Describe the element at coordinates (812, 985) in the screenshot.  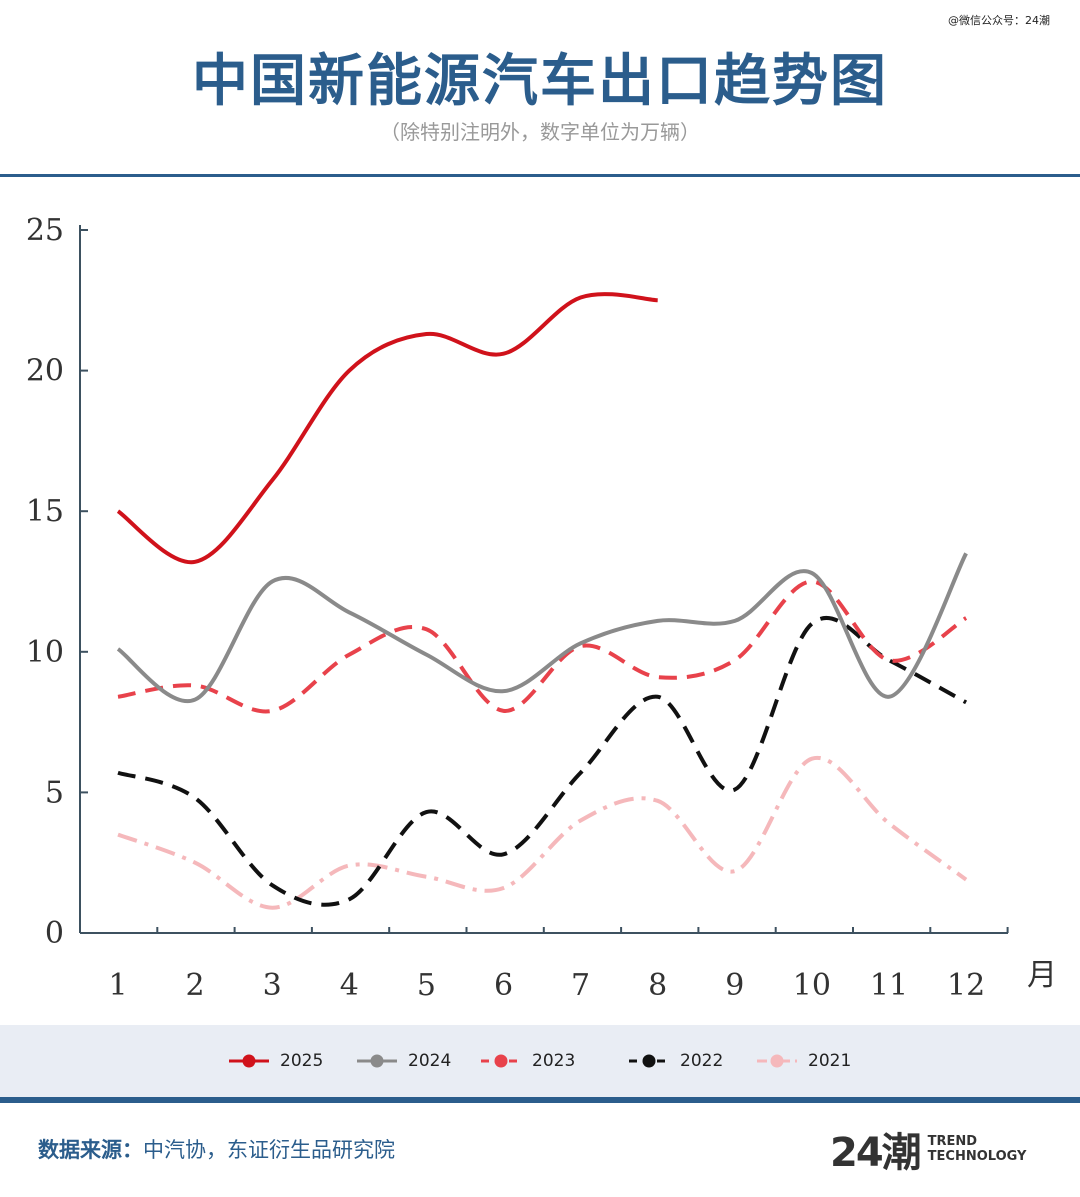
I see `x-tick-label: 10` at that location.